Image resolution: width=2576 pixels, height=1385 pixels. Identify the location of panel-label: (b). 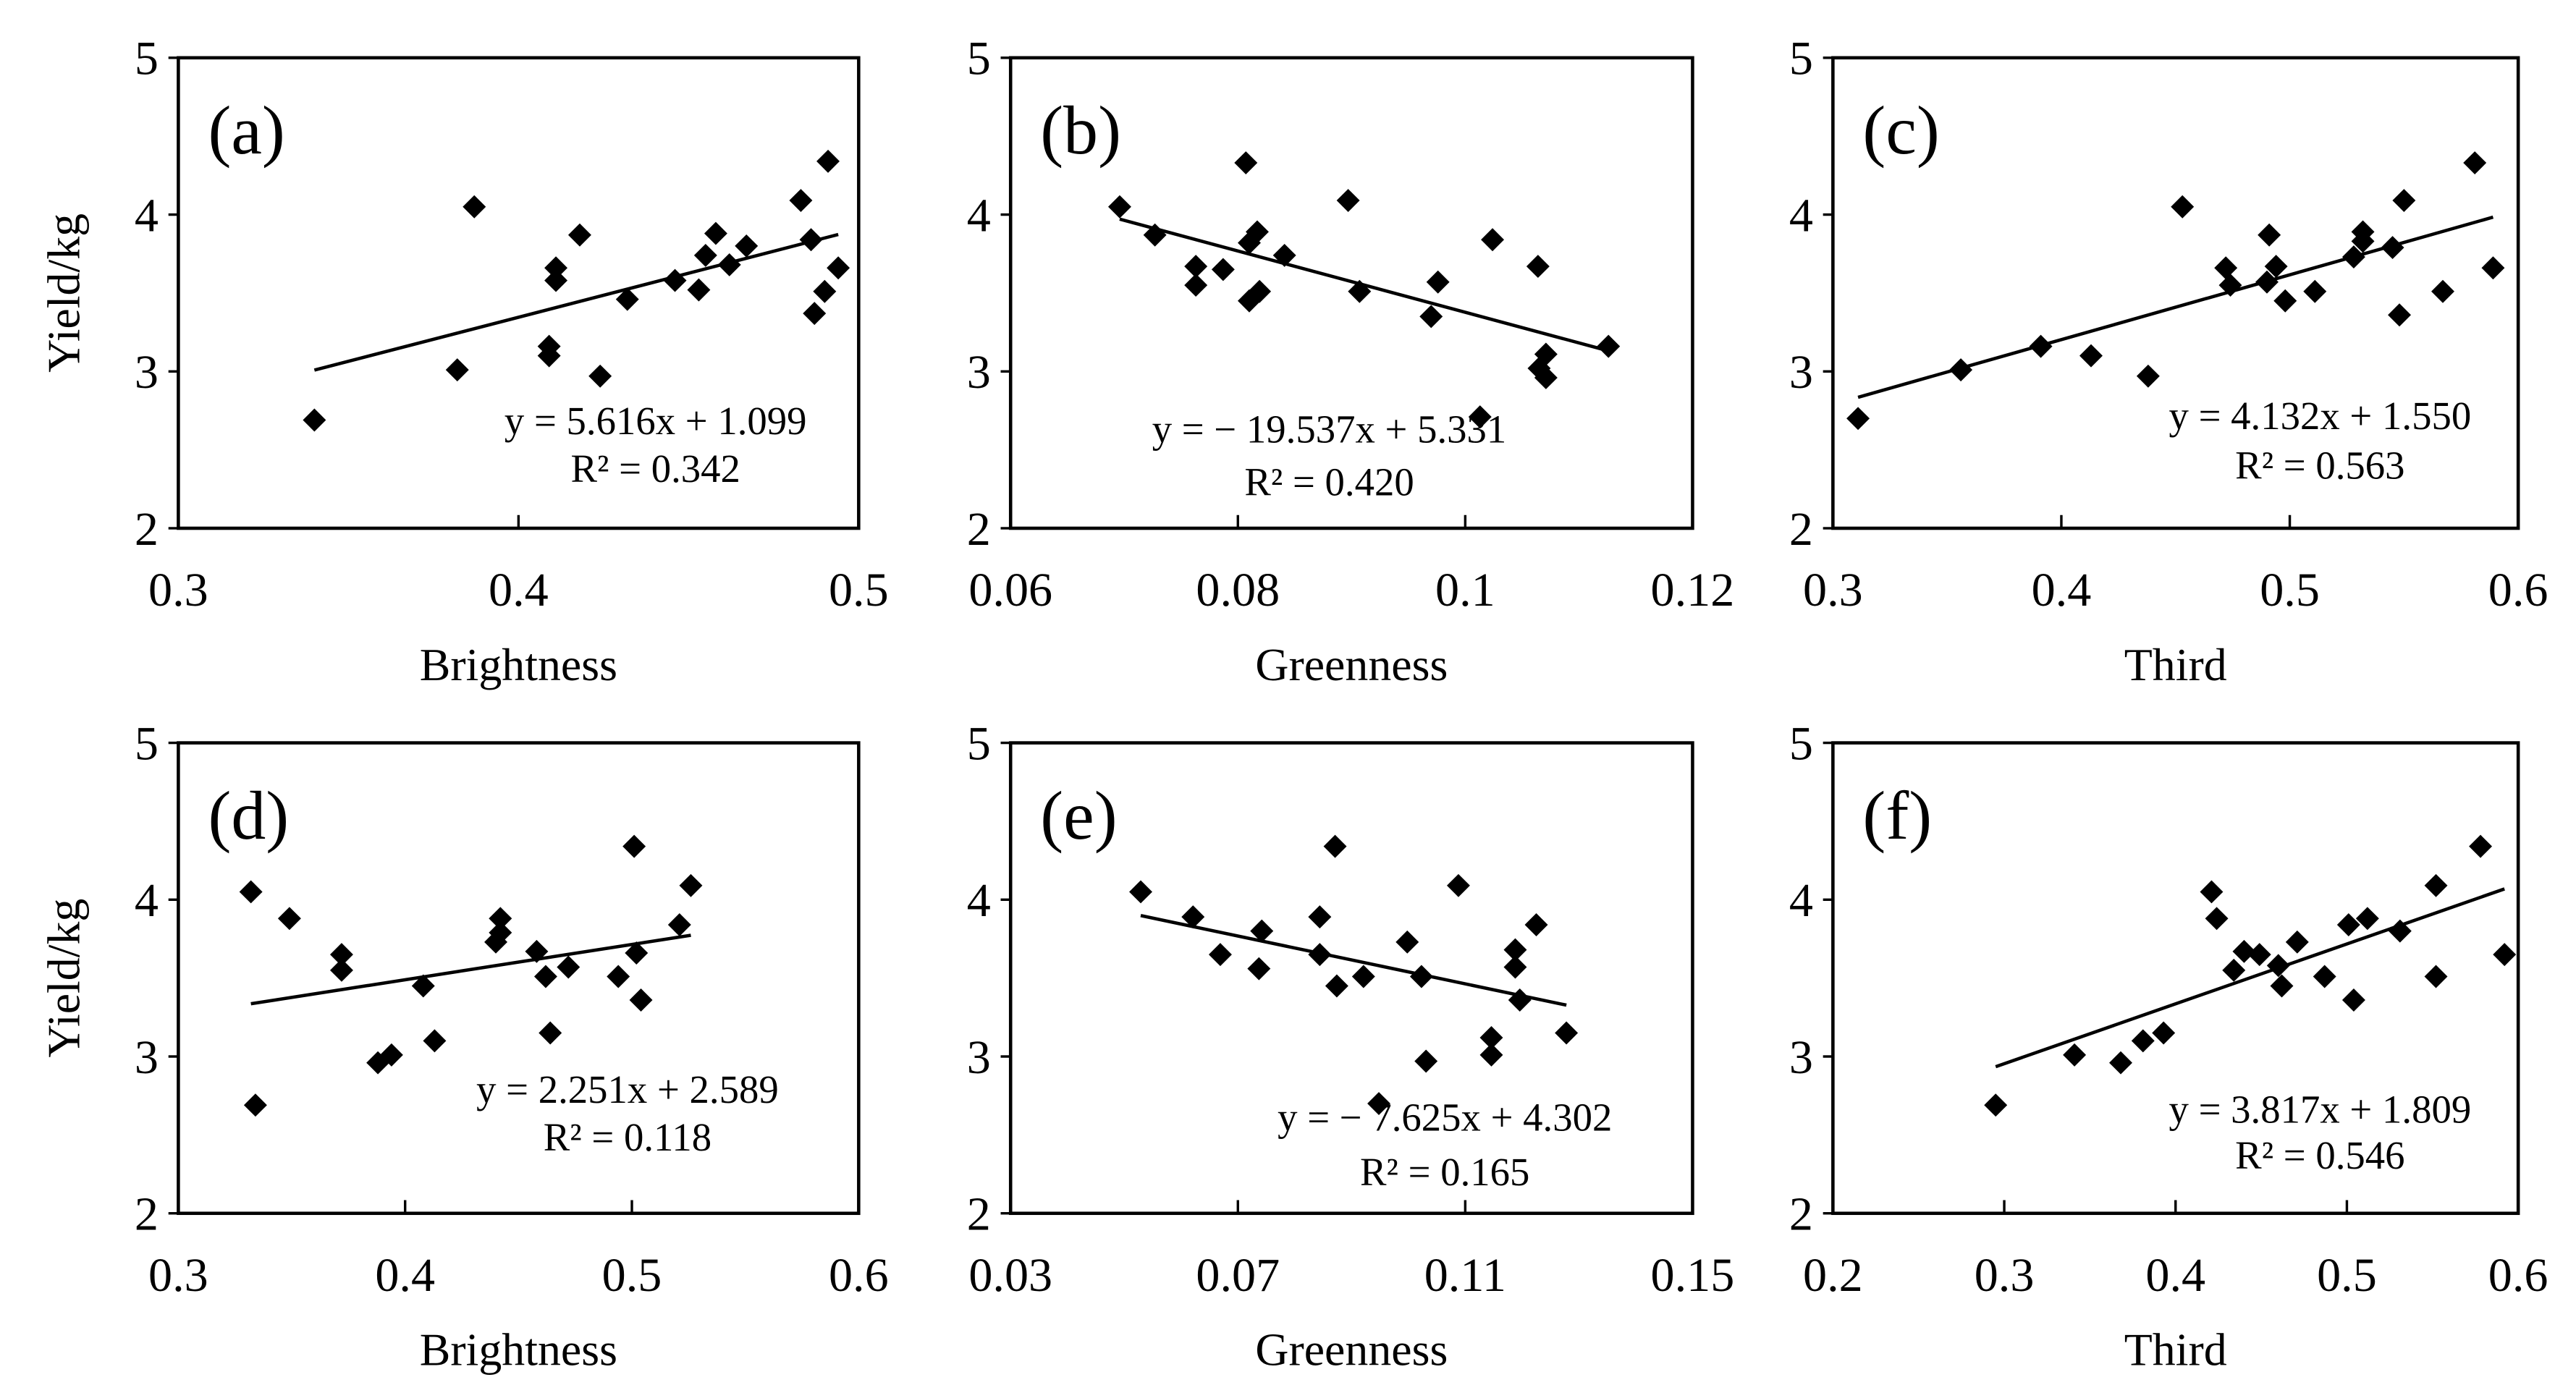
(1080, 131).